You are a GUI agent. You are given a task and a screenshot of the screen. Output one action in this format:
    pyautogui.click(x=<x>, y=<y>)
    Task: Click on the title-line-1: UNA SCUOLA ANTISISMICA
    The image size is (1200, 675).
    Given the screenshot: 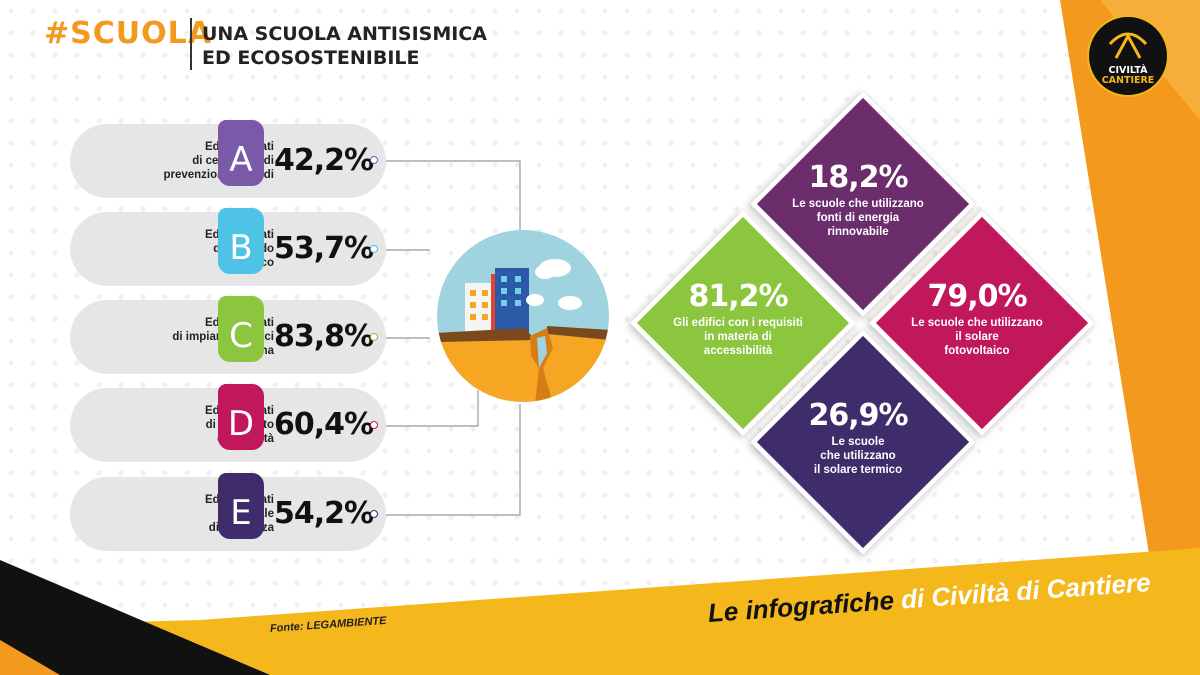 What is the action you would take?
    pyautogui.click(x=344, y=34)
    